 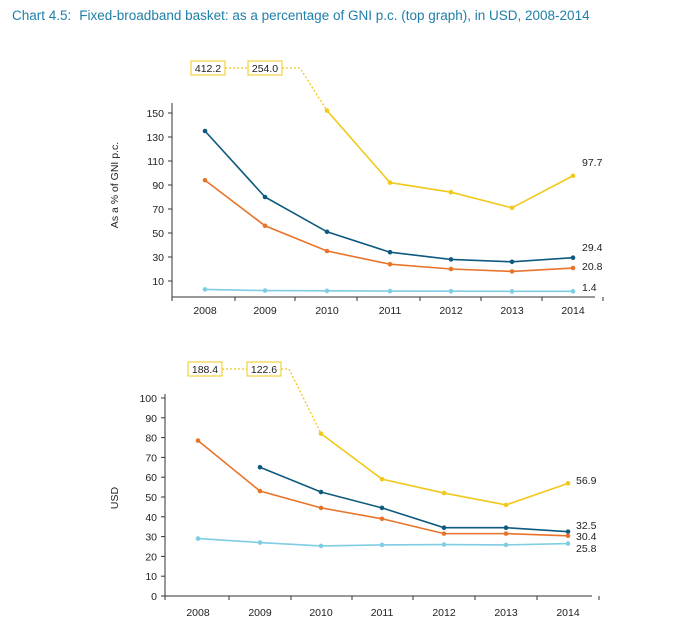 I want to click on y-tick-label: 40, so click(x=151, y=518).